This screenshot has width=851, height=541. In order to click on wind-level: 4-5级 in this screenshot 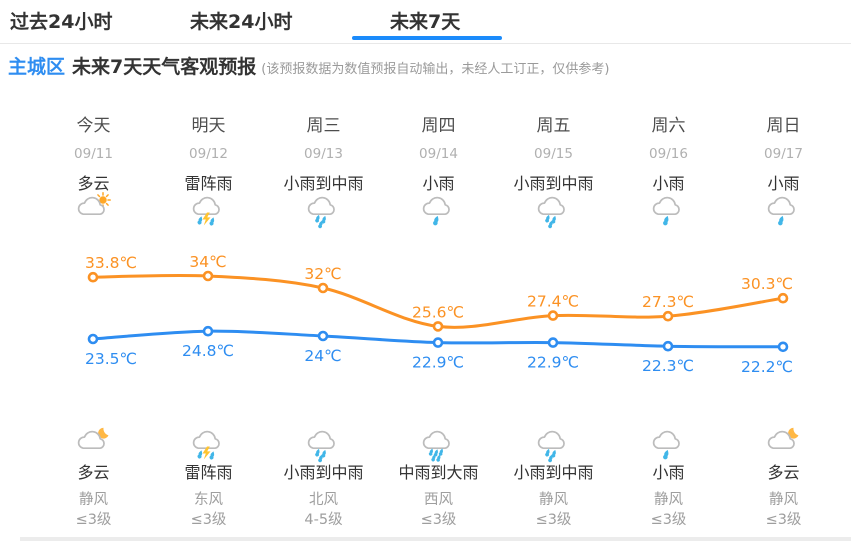, I will do `click(323, 520)`.